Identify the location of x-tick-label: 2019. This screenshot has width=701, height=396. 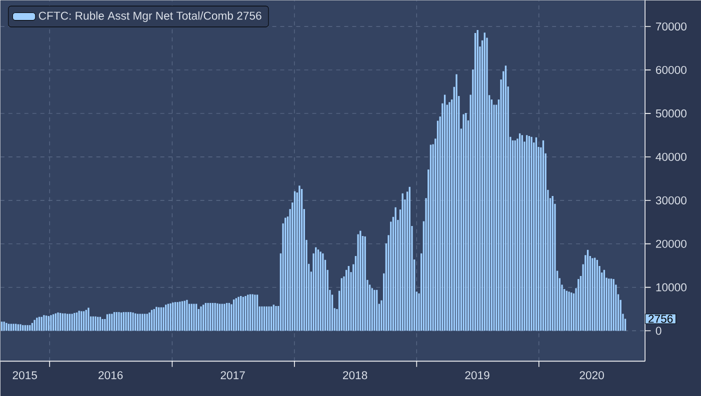
(477, 375).